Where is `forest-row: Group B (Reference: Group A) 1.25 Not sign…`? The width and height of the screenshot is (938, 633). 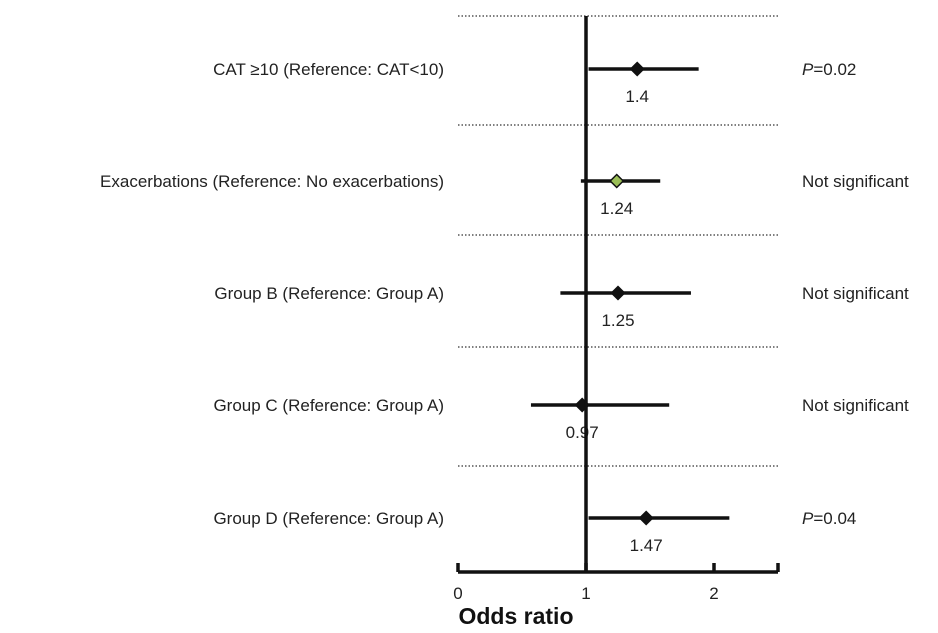
forest-row: Group B (Reference: Group A) 1.25 Not sign… is located at coordinates (561, 307).